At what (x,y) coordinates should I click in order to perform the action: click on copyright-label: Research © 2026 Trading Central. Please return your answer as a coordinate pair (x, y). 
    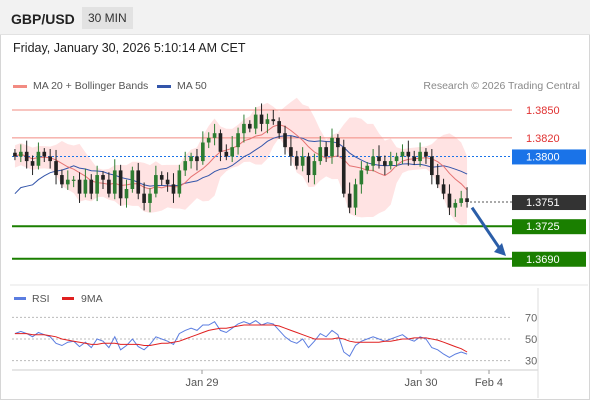
    Looking at the image, I should click on (501, 86).